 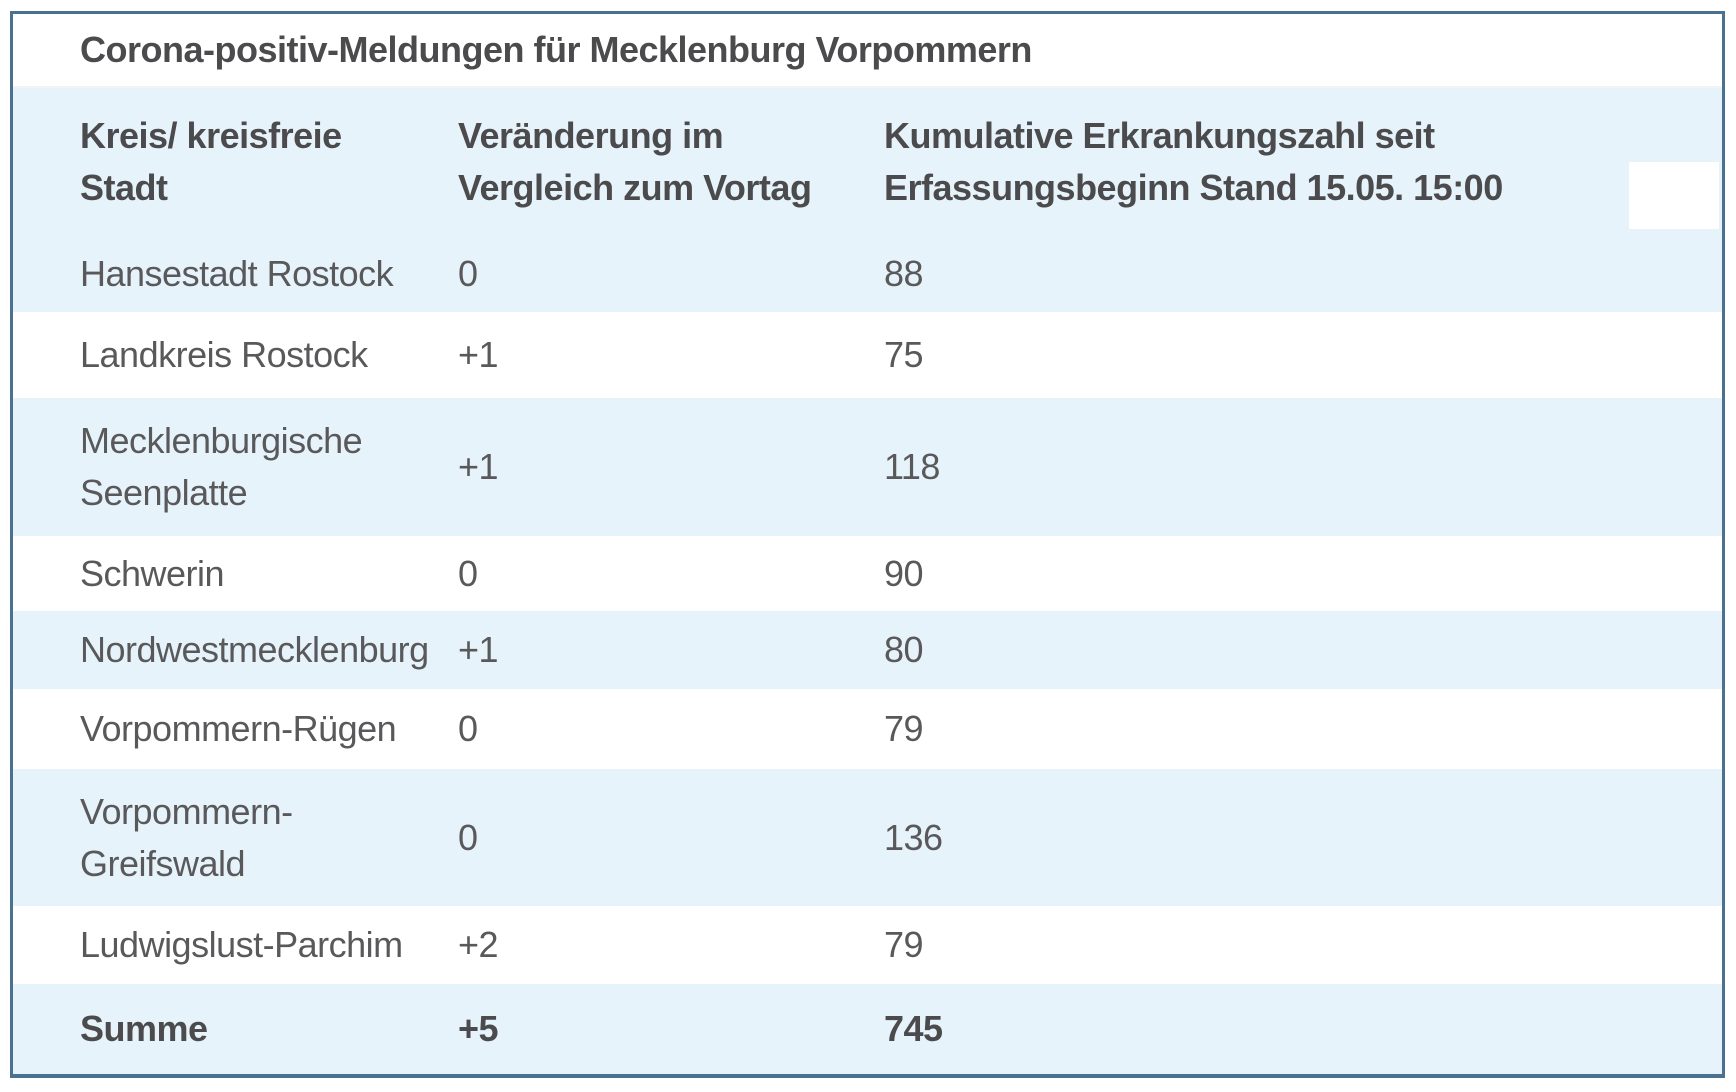 I want to click on table-row: Nordwestmecklenburg +1 80, so click(x=867, y=650).